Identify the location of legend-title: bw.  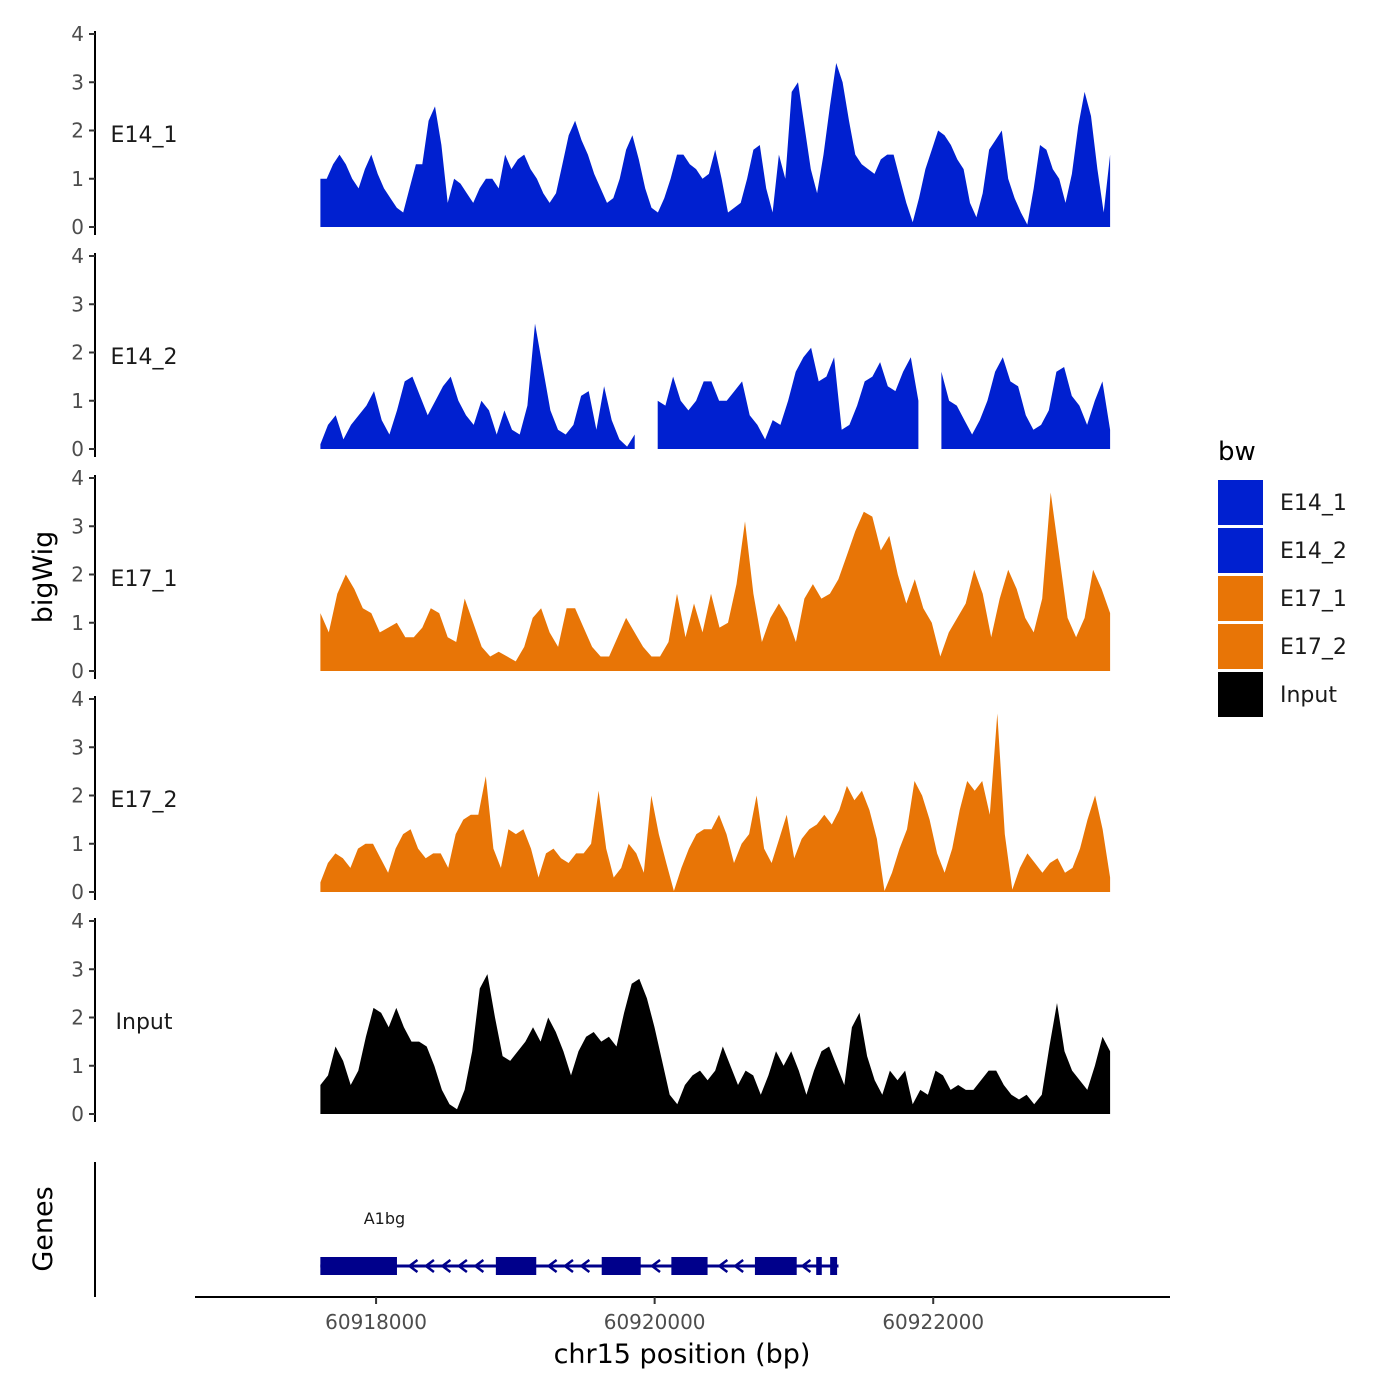
(1237, 452).